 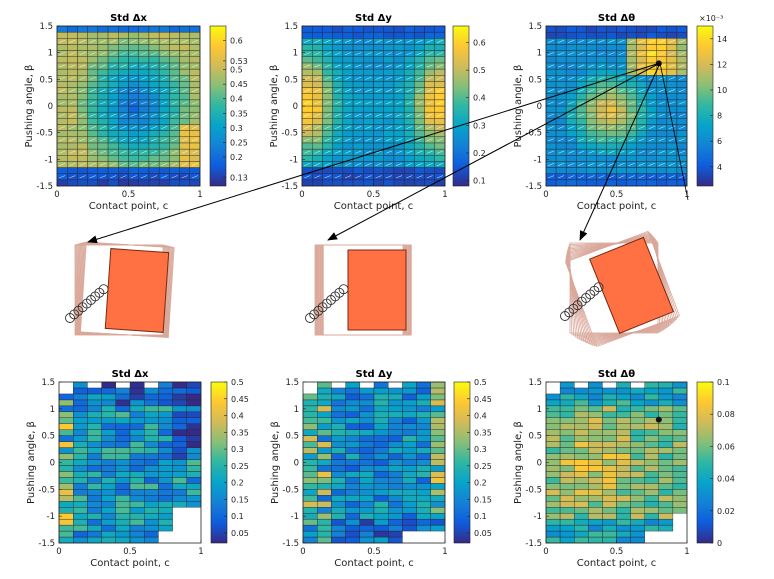 I want to click on colorbar-tick-label: 0.4, so click(x=237, y=416).